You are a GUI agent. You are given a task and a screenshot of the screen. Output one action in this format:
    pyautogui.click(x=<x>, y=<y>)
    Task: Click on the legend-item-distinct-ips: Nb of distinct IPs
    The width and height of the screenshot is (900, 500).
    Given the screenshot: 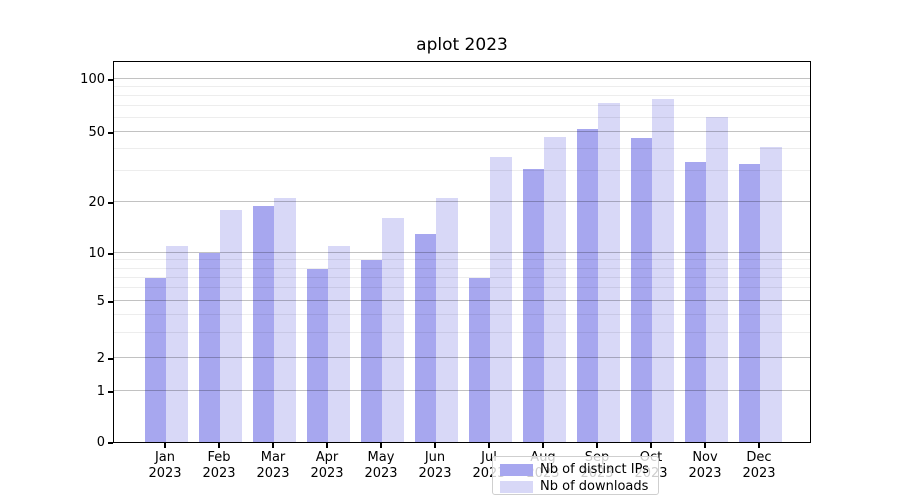 What is the action you would take?
    pyautogui.click(x=575, y=469)
    